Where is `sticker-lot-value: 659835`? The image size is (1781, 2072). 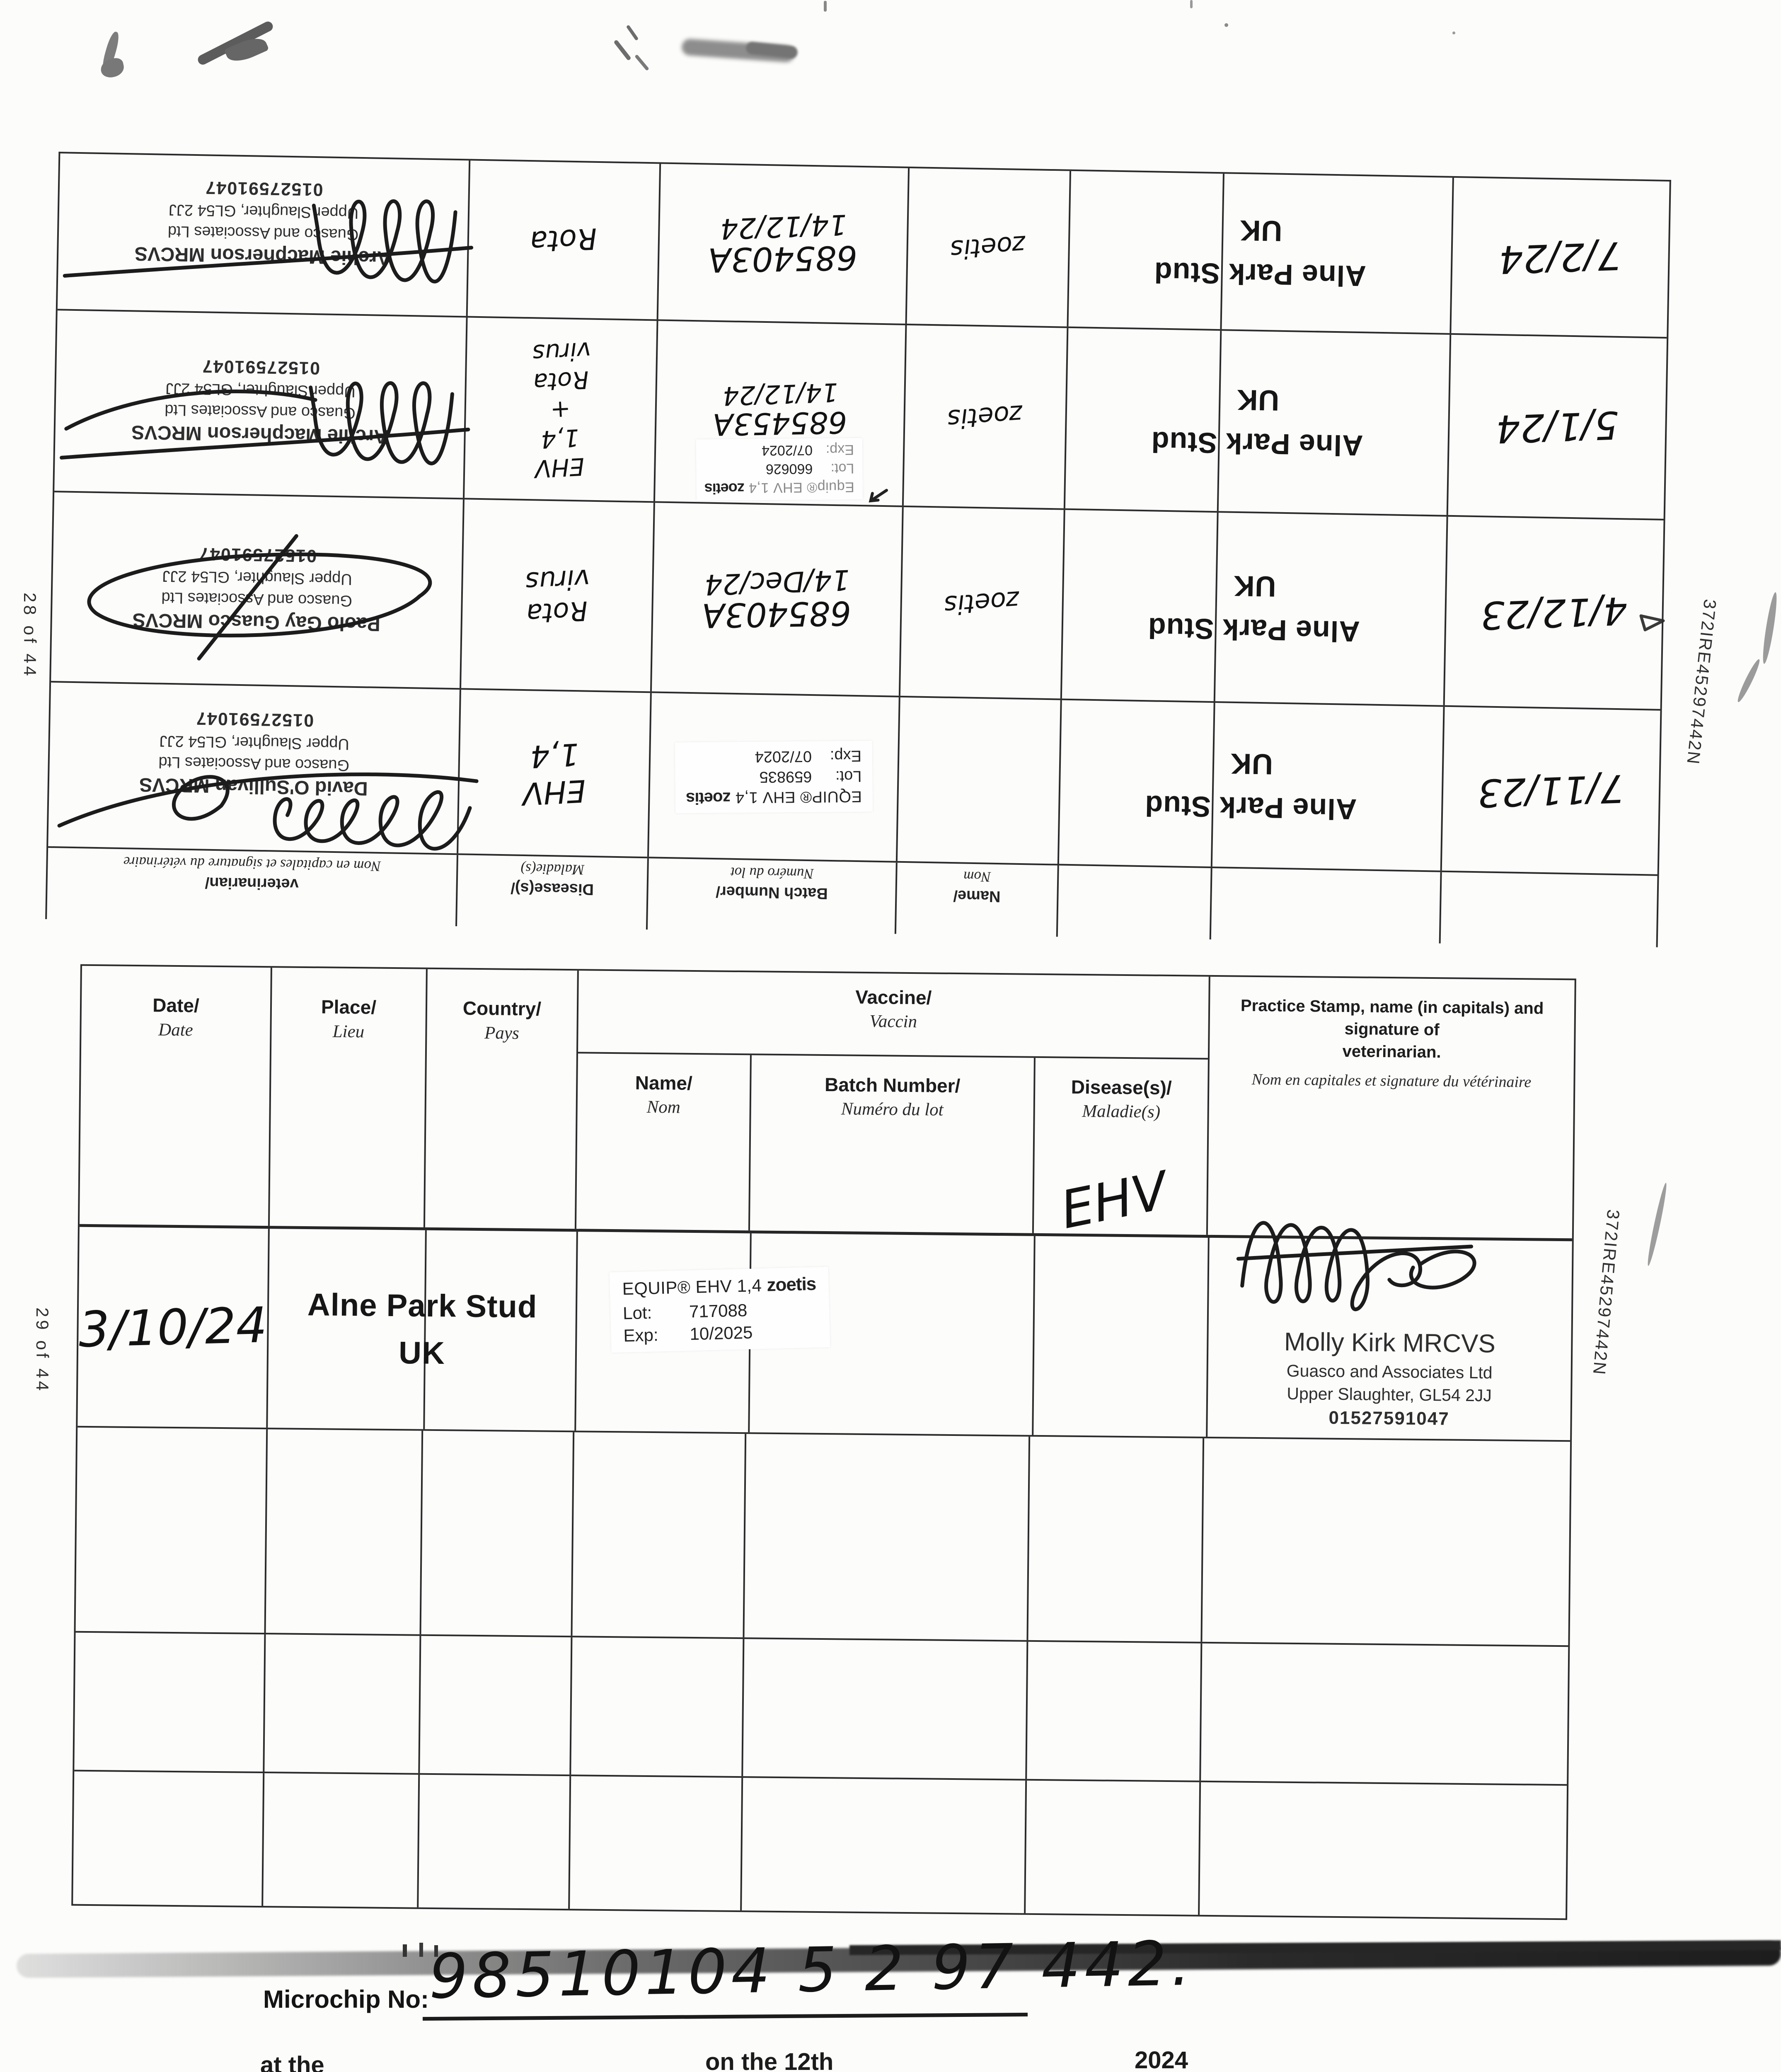
sticker-lot-value: 659835 is located at coordinates (785, 777).